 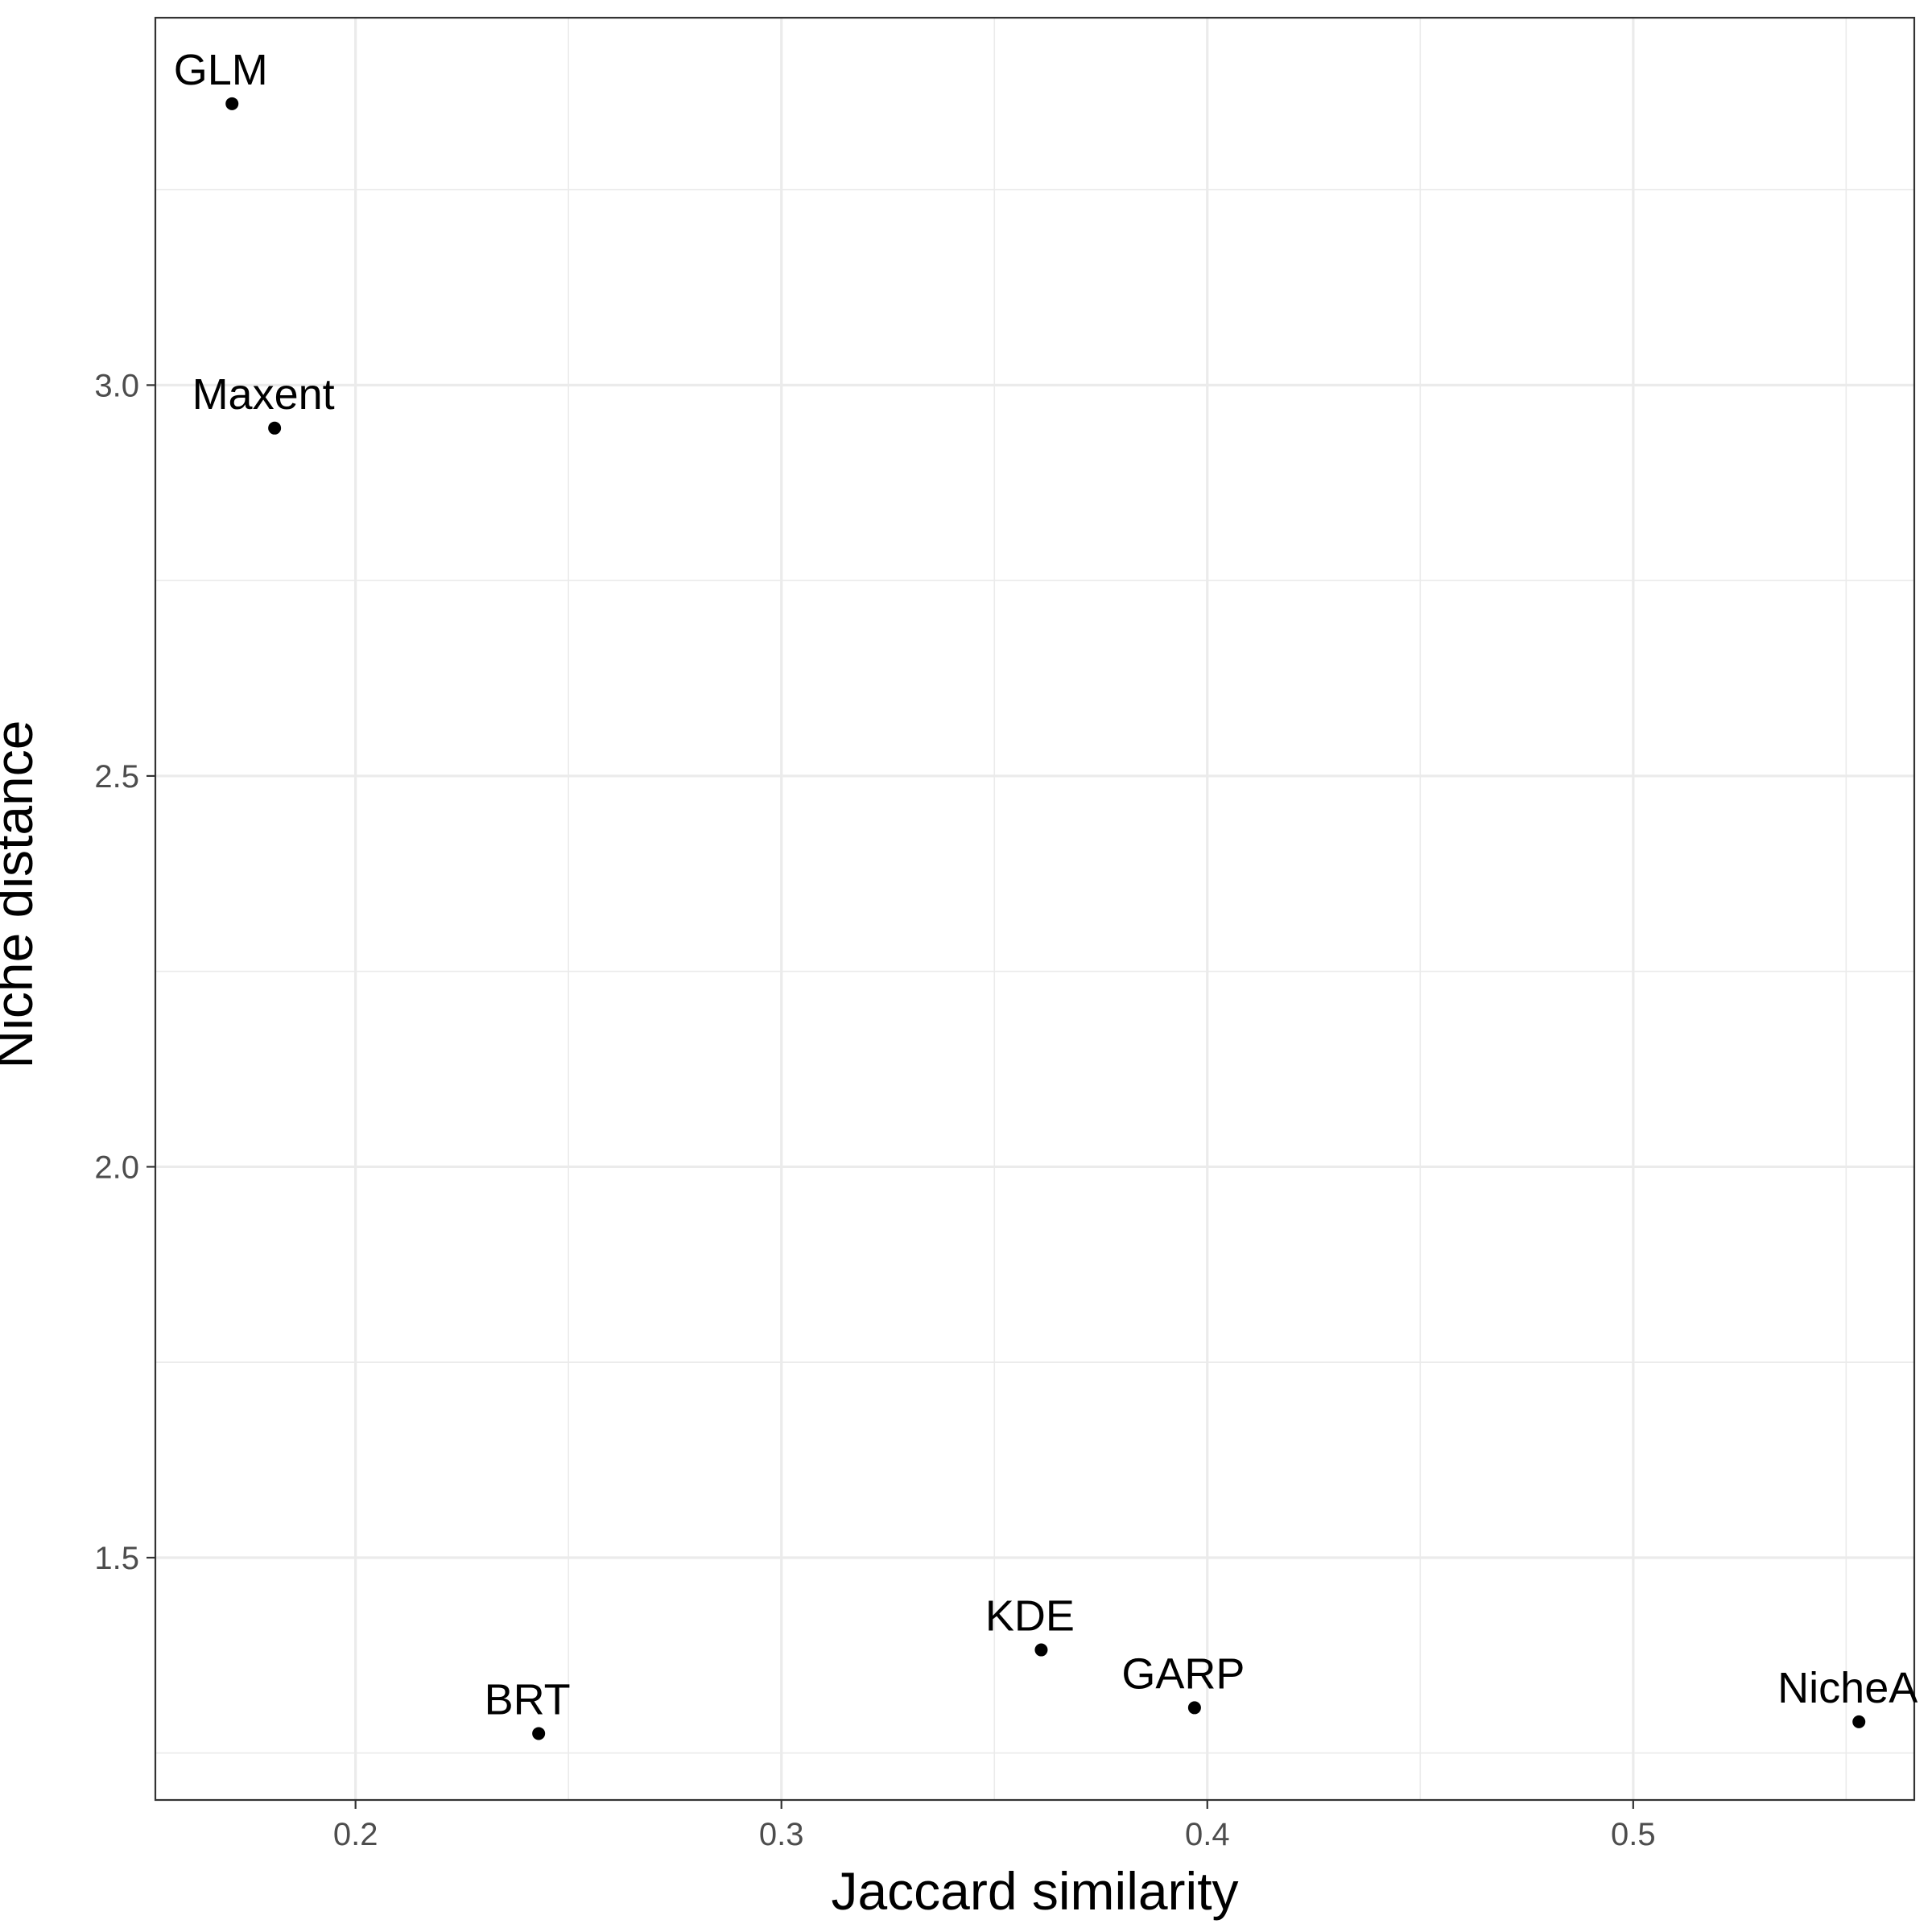 What do you see at coordinates (116, 972) in the screenshot?
I see `y-tick-labels: 1.5 2.0 2.5 3.0` at bounding box center [116, 972].